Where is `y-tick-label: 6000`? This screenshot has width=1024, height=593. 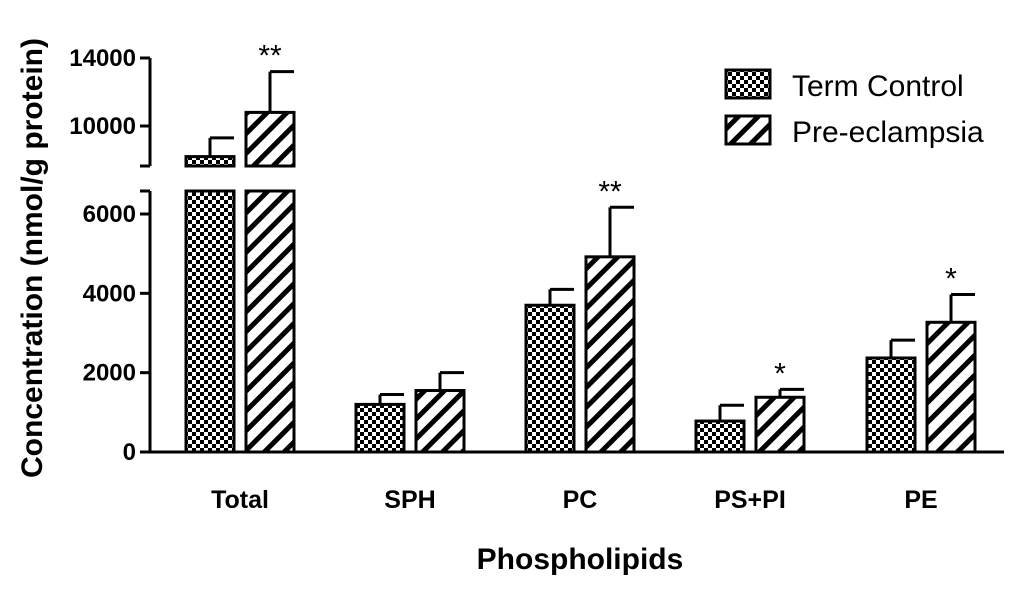 y-tick-label: 6000 is located at coordinates (109, 214).